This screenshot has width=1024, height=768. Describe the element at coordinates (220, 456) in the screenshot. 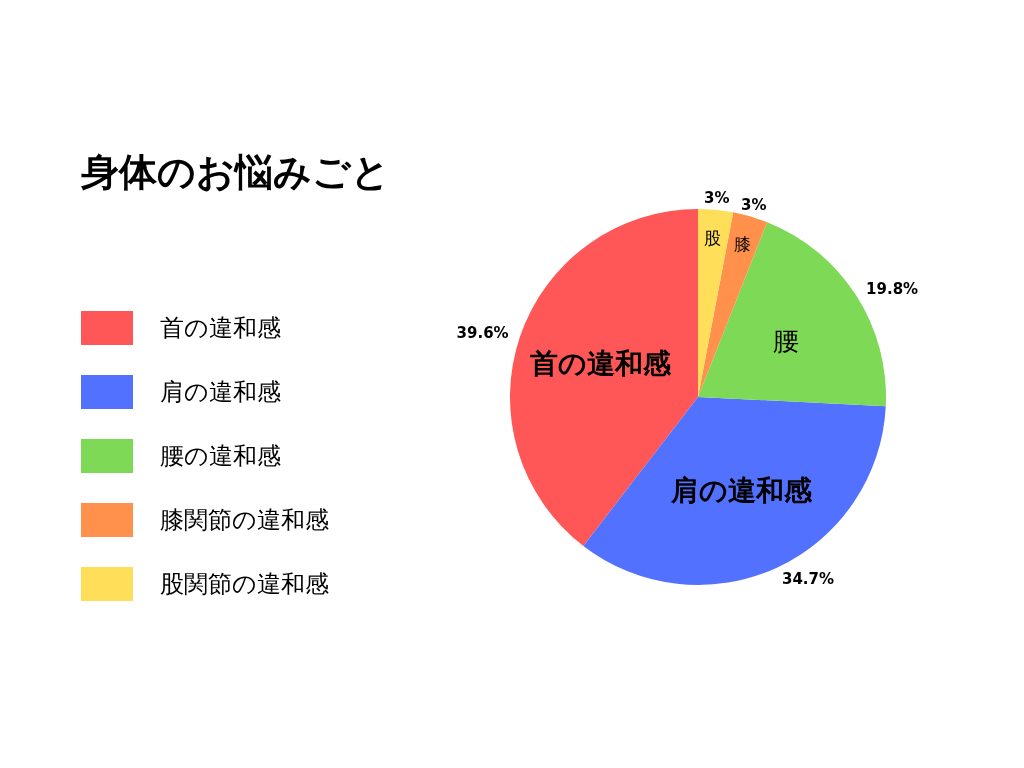

I see `legend-label: 腰の違和感` at that location.